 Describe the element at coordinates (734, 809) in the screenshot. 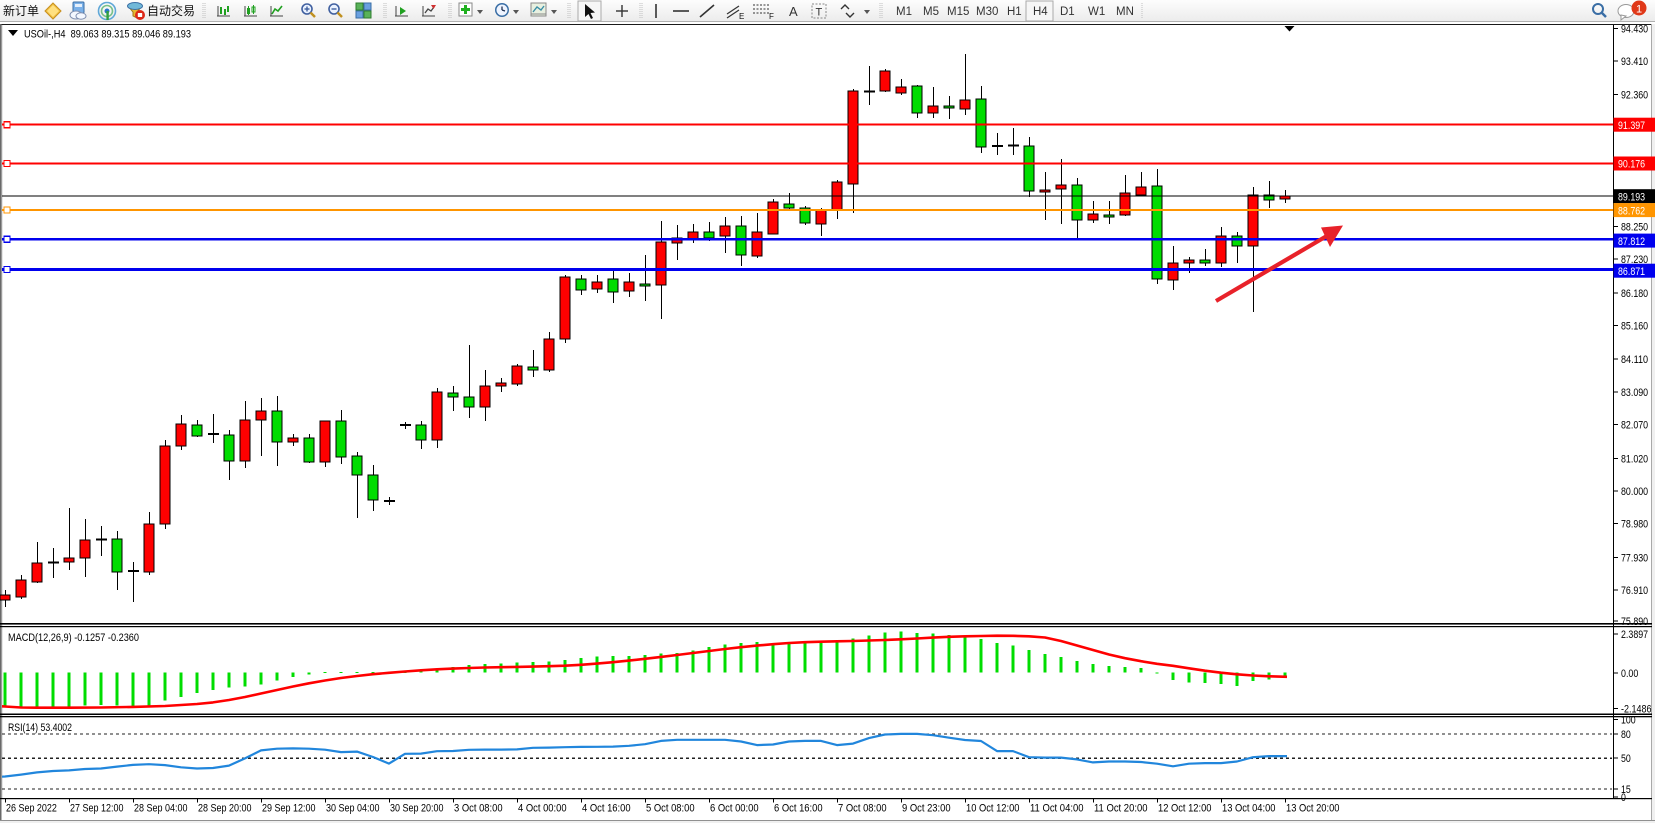

I see `svg-text: 6 Oct 00:00` at that location.